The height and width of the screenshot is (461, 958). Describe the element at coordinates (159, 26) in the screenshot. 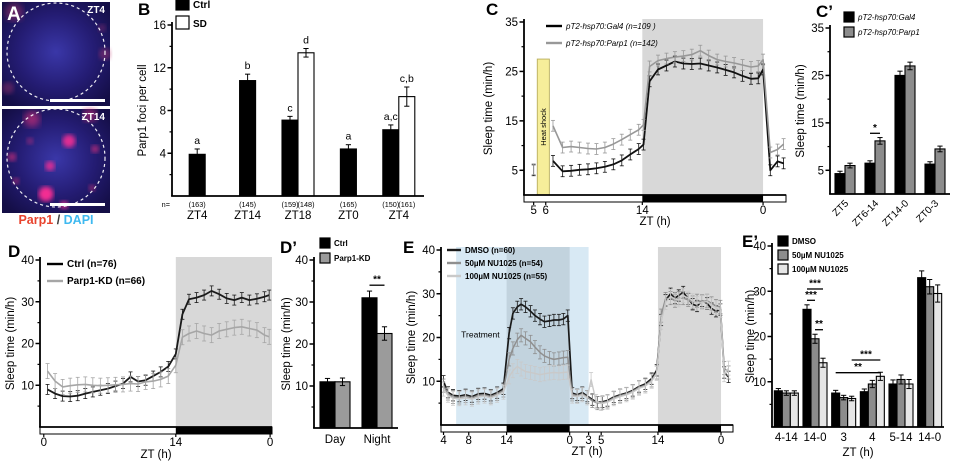

I see `svg-text: 16` at that location.